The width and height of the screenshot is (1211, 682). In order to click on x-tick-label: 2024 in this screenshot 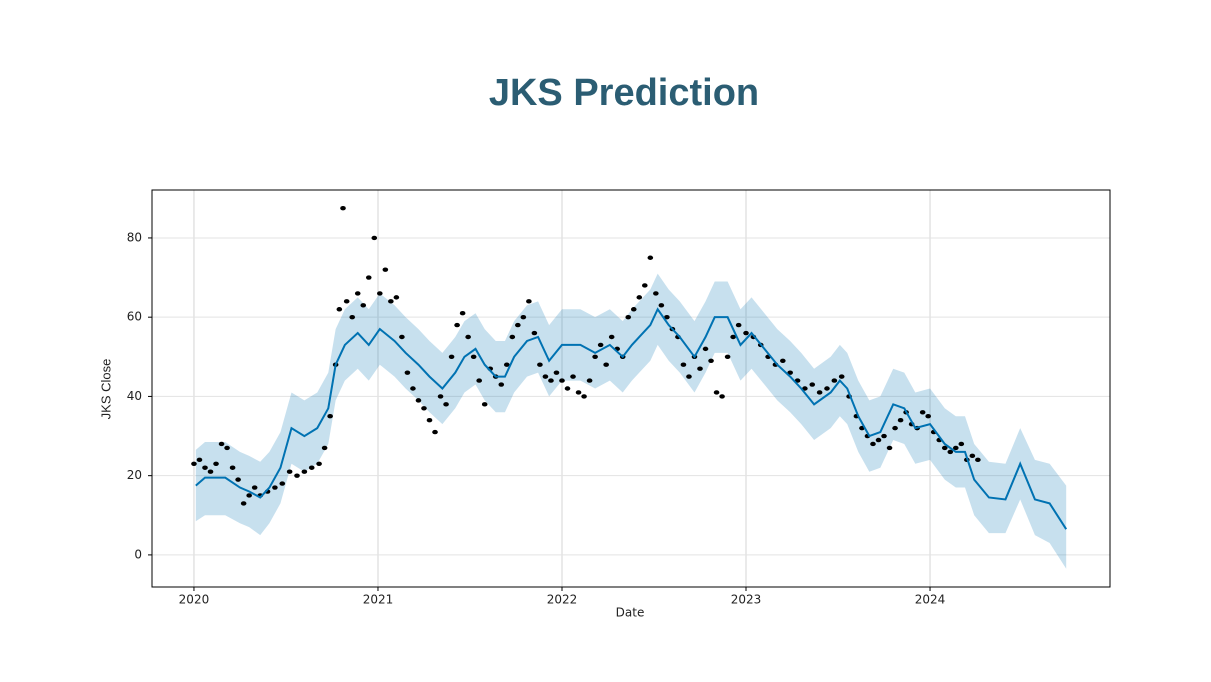, I will do `click(930, 600)`.